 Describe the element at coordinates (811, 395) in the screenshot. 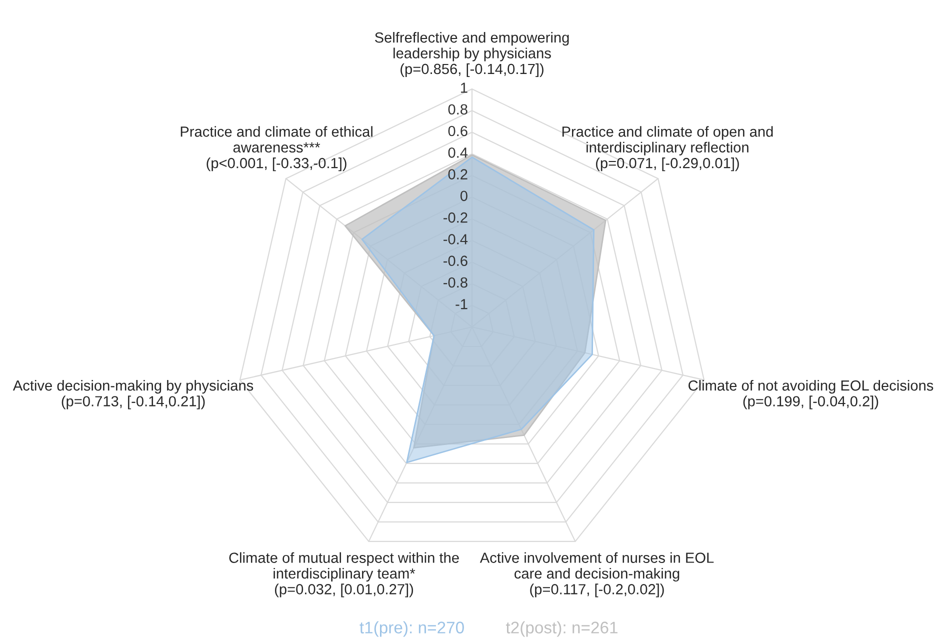

I see `spoke-label: Climate of not avoiding EOL decisions (p=0.199, [-0.04,0.2])` at that location.